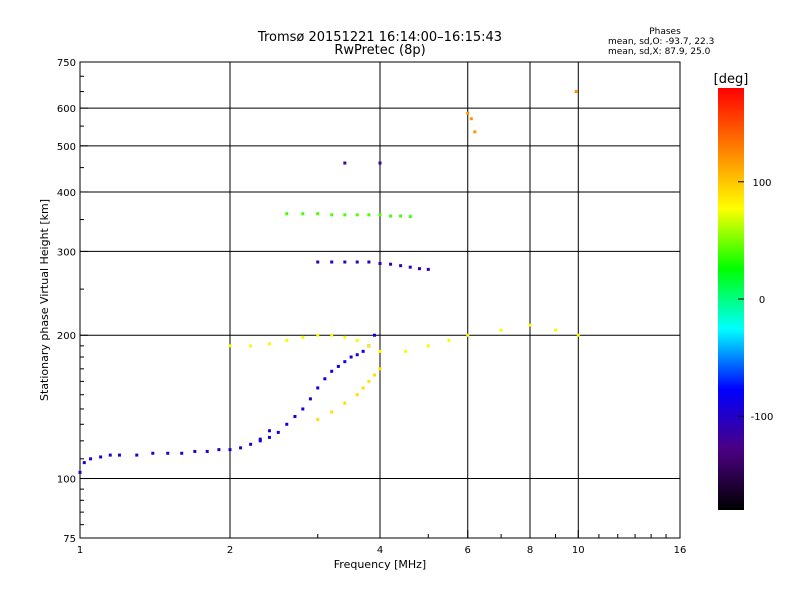 This screenshot has height=600, width=800. I want to click on x-tick-label: 16, so click(680, 550).